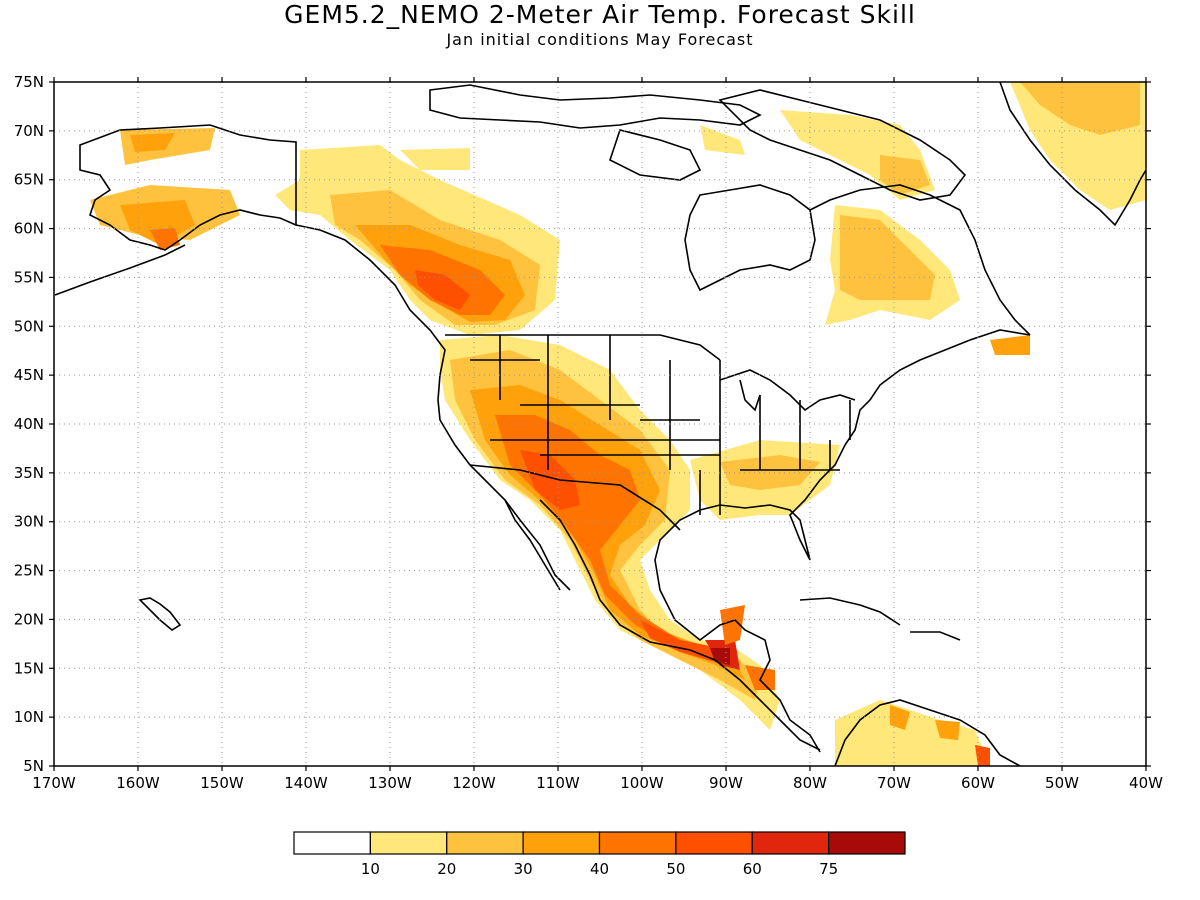  Describe the element at coordinates (446, 869) in the screenshot. I see `colorbar-label: 20` at that location.